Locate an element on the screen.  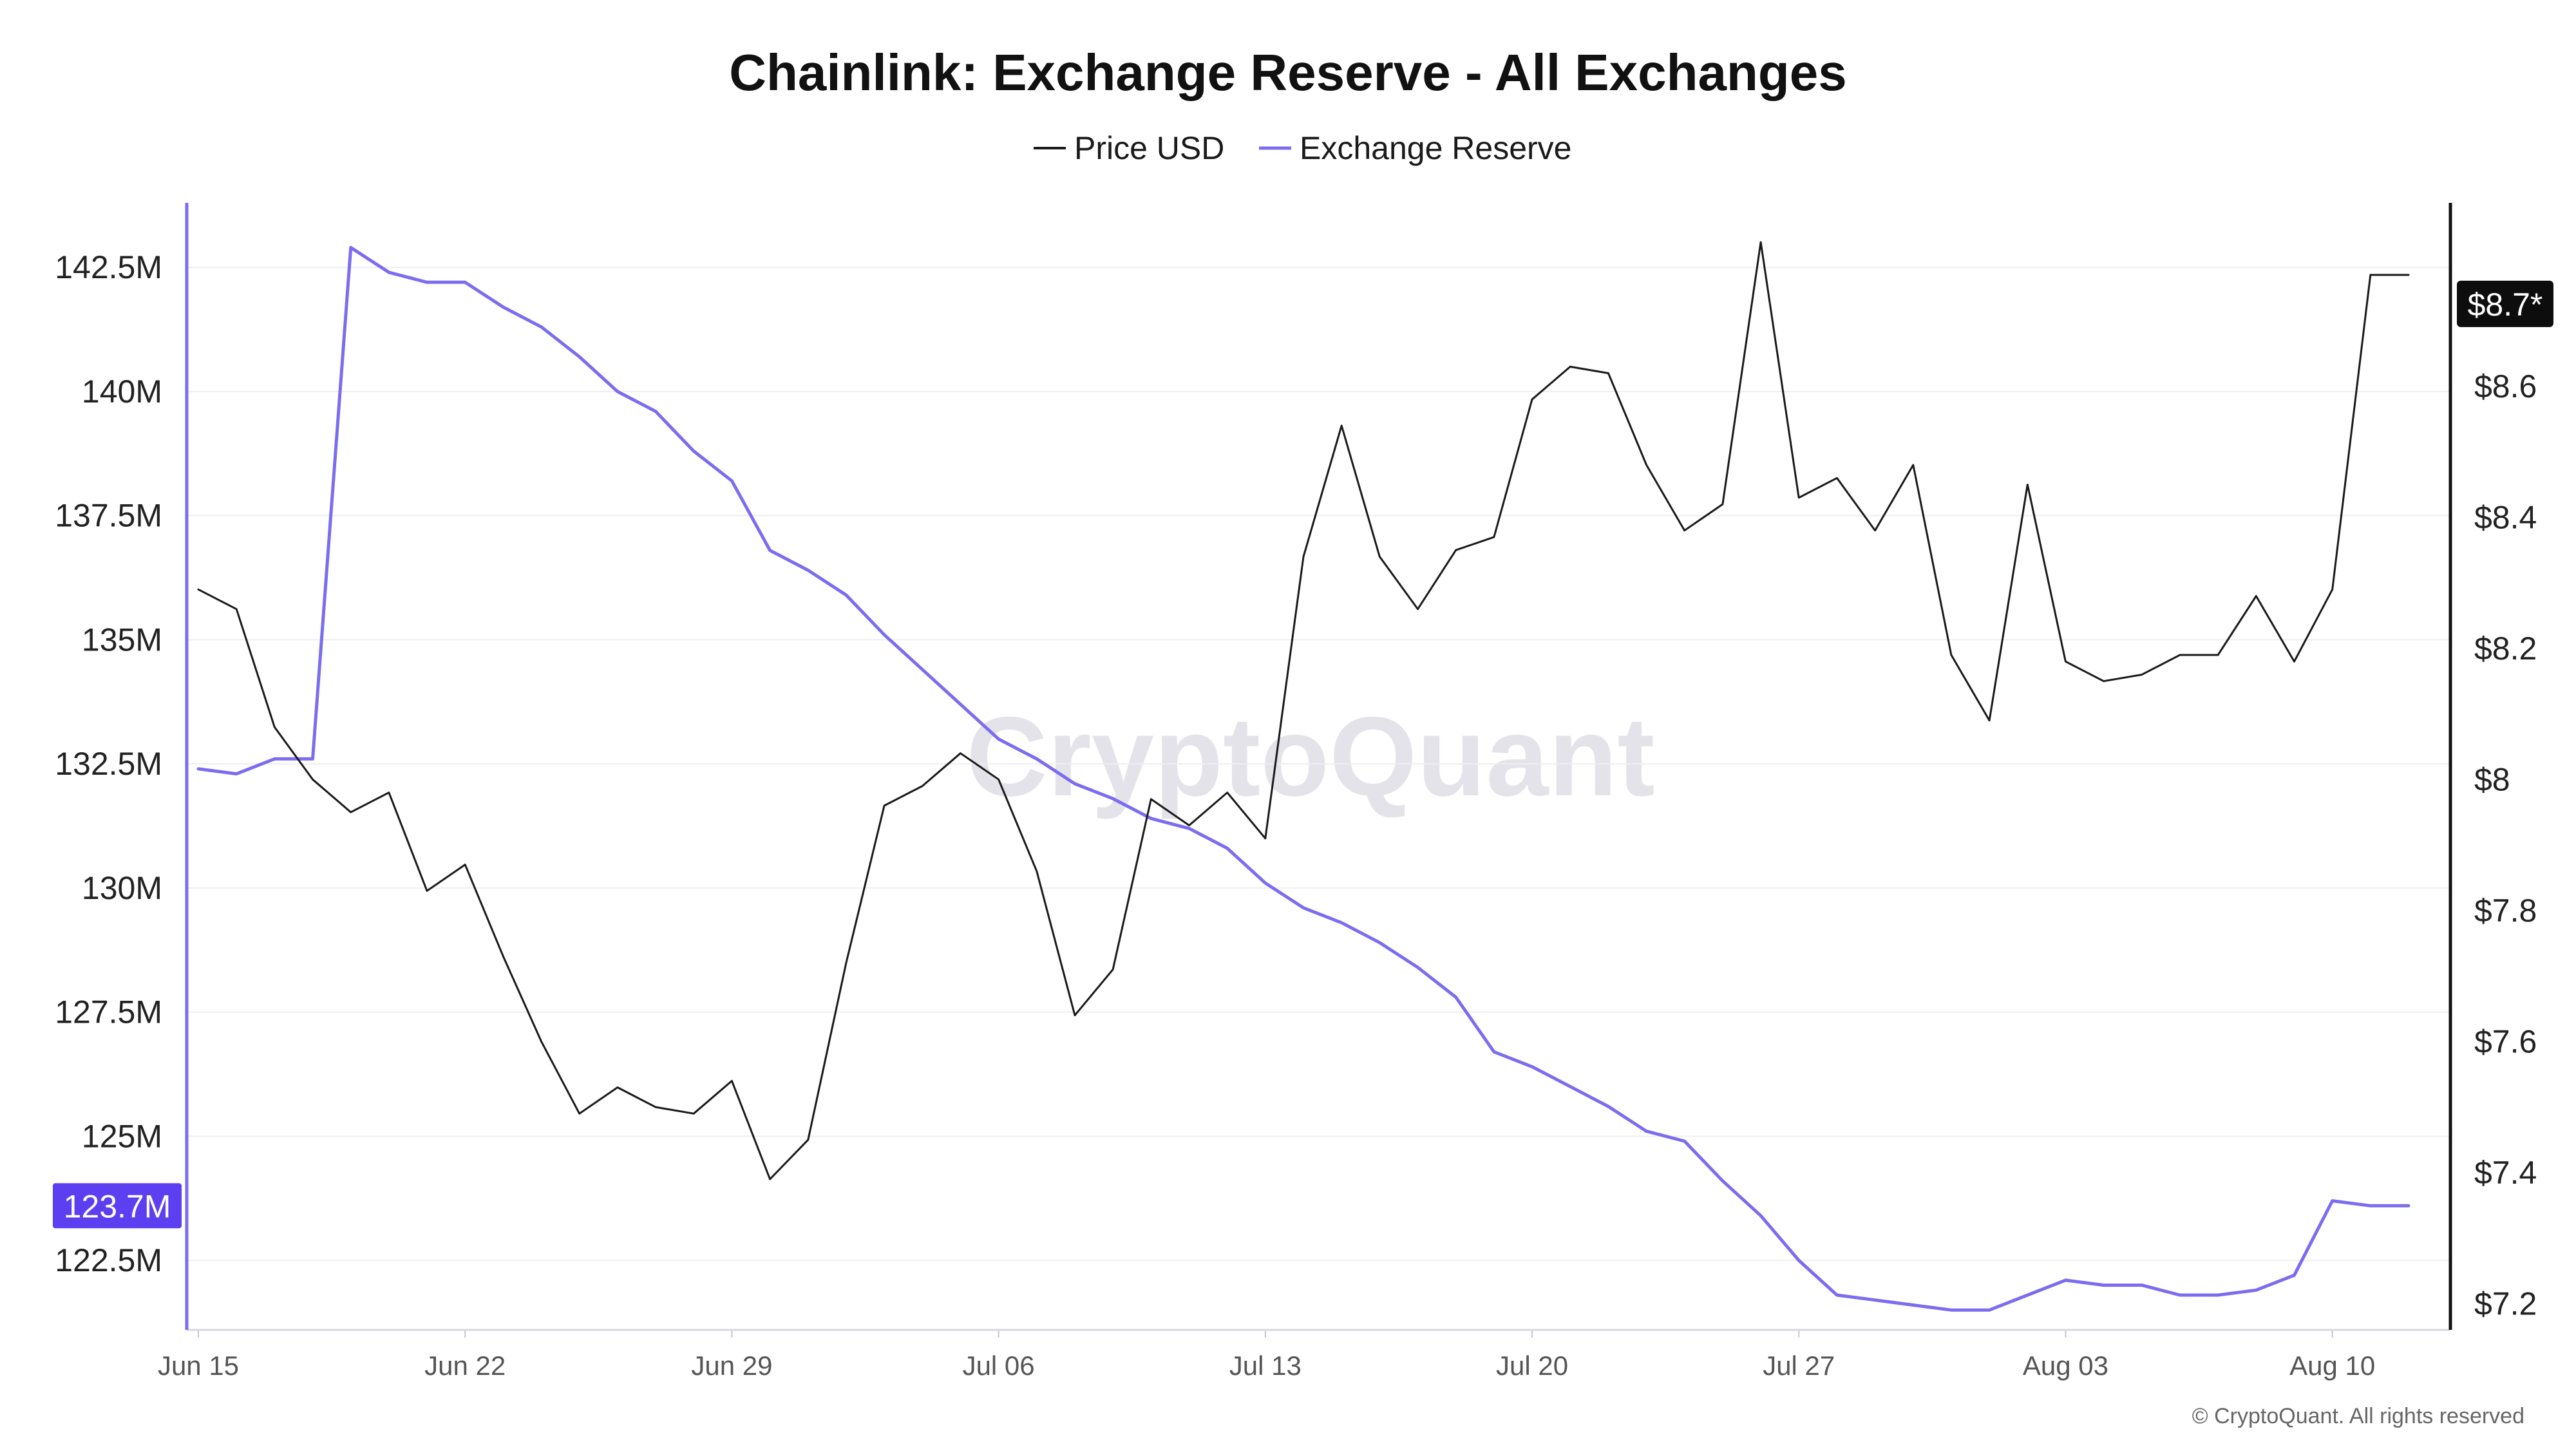
y-left-tick-label: 130M is located at coordinates (122, 888).